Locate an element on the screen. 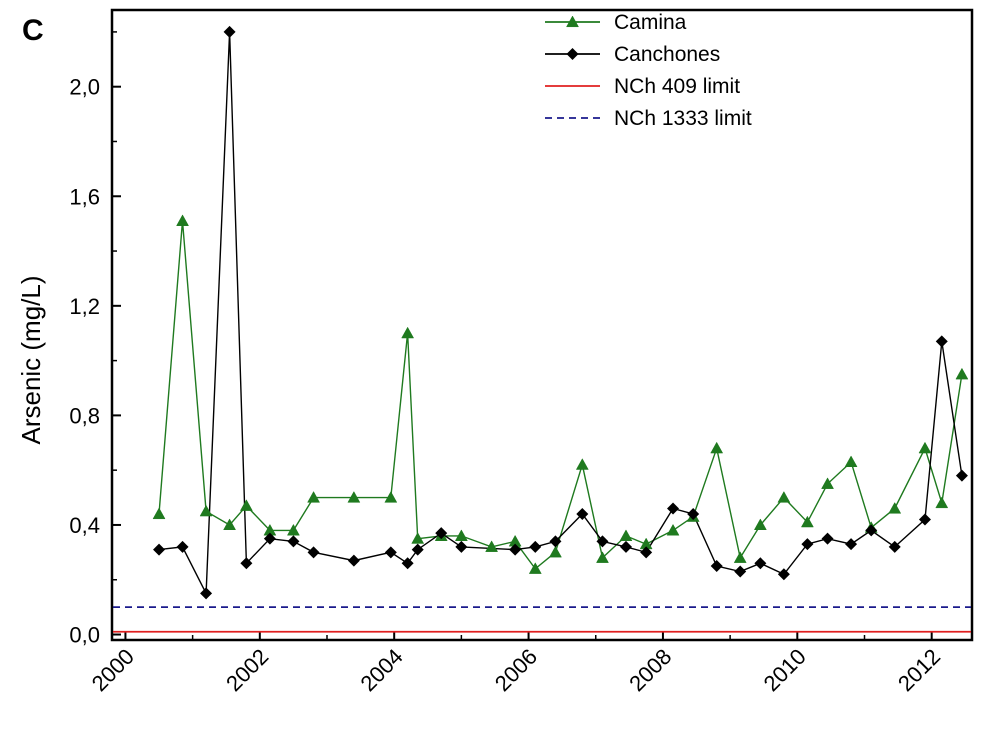 The image size is (984, 731). y-tick-label: 1,6 is located at coordinates (84, 196).